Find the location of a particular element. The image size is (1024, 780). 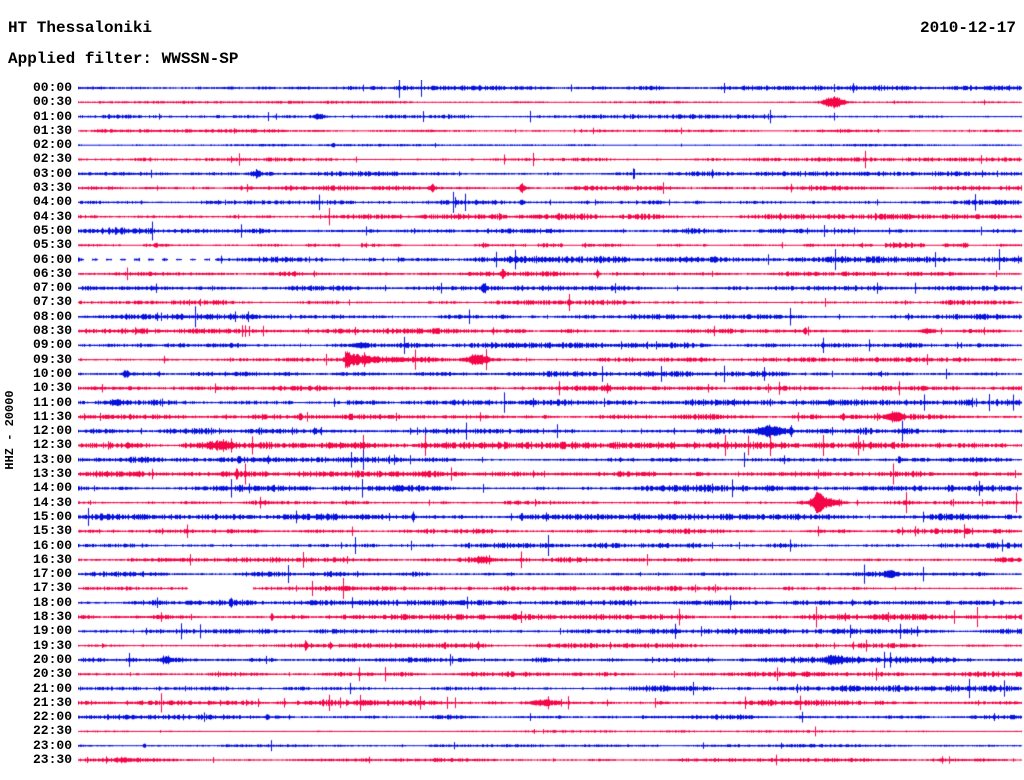

trace-time-label: 07:00 is located at coordinates (52, 288).